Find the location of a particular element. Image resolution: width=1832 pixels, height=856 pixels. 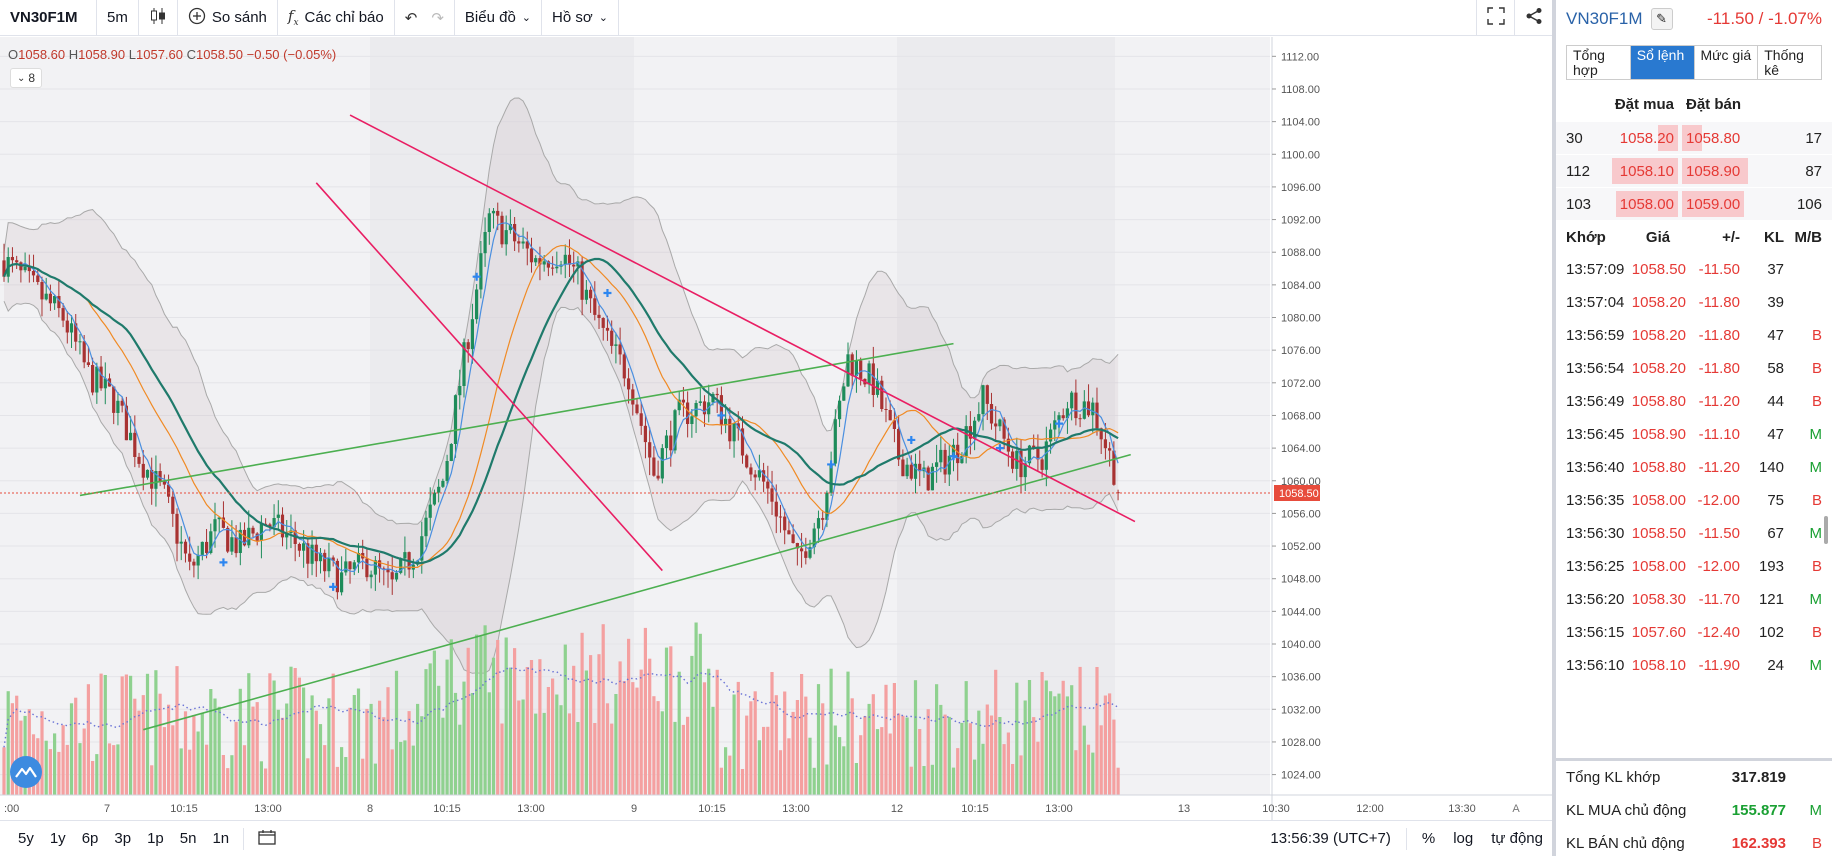

panel-change: -11.50 / -1.07% is located at coordinates (1764, 18).